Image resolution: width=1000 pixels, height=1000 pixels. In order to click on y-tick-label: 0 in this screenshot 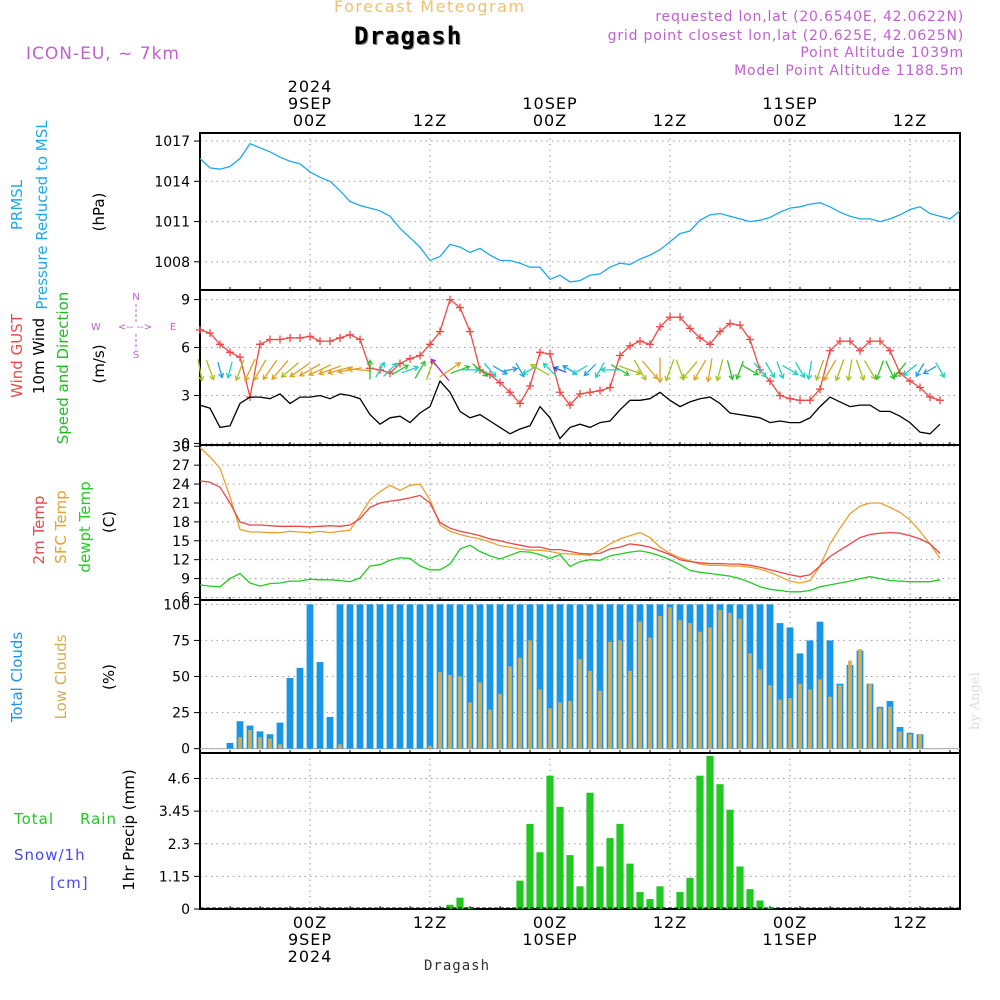, I will do `click(185, 444)`.